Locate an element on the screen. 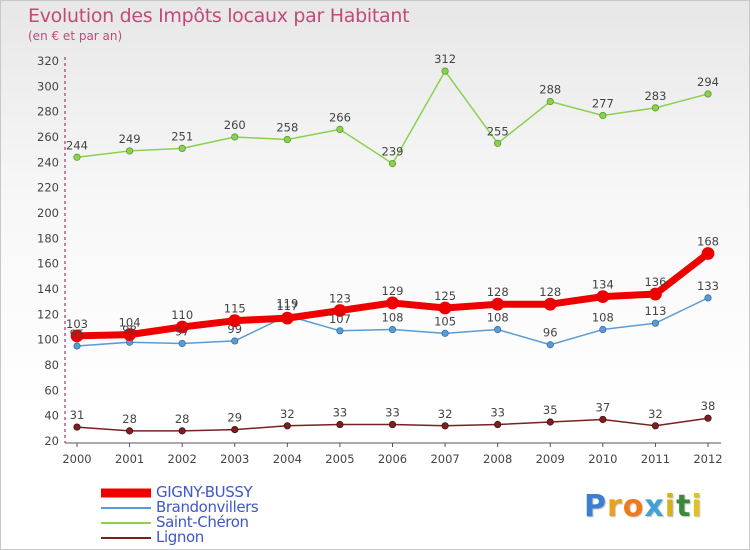 The width and height of the screenshot is (750, 550). y-tick-label: 120 is located at coordinates (48, 314).